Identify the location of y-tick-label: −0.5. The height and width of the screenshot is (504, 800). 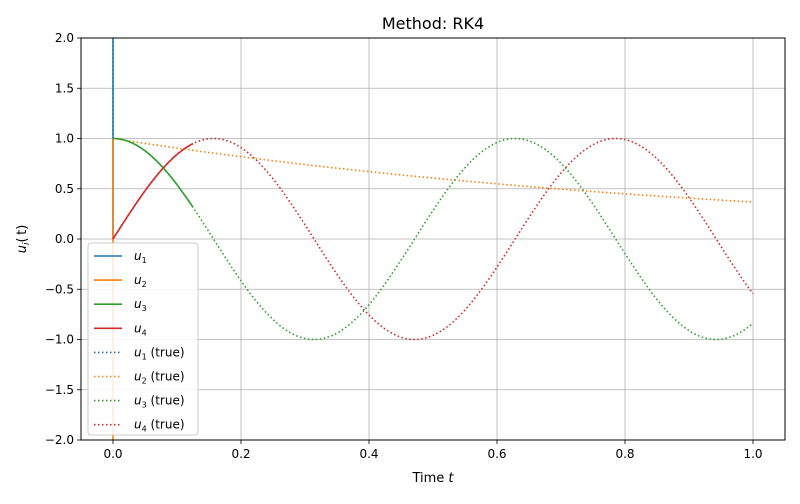
(59, 289).